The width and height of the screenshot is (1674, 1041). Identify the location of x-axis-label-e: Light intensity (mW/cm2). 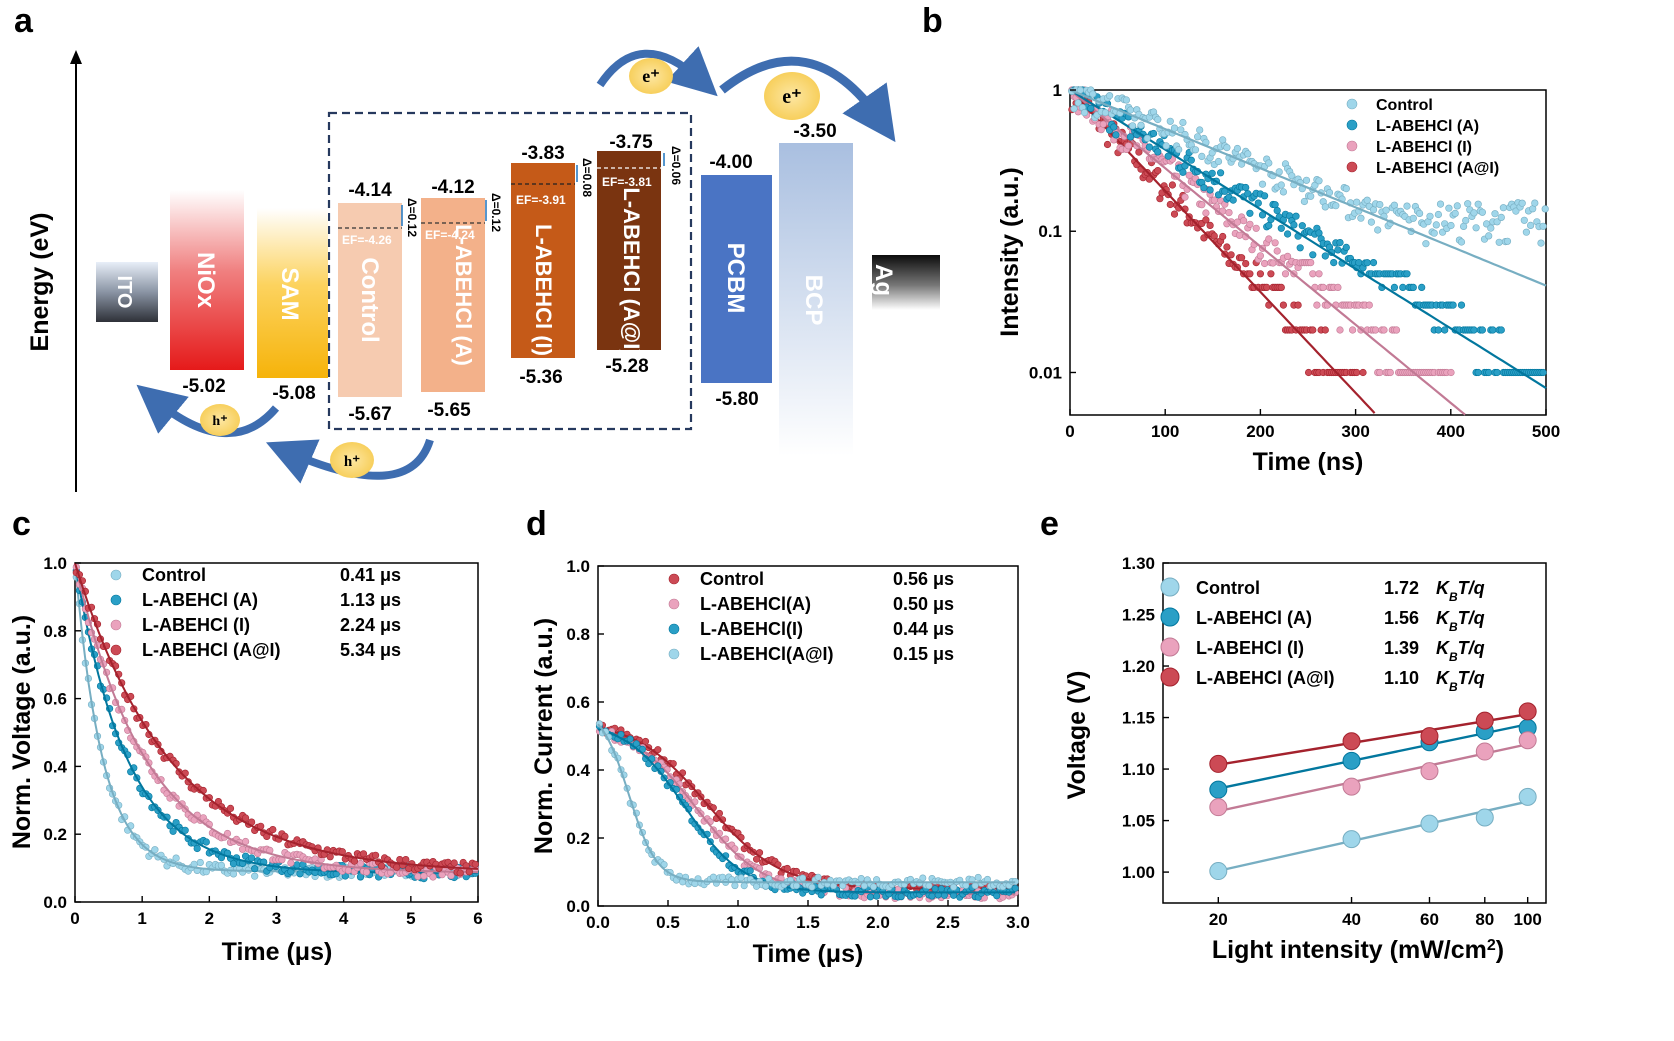
(1358, 950).